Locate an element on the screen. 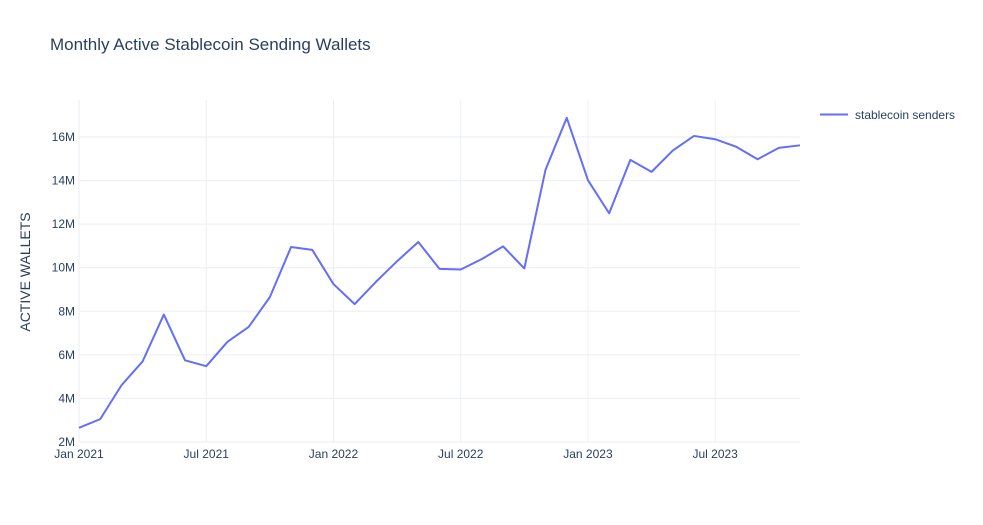 Image resolution: width=983 pixels, height=525 pixels. y-tick-label: 10M is located at coordinates (63, 268).